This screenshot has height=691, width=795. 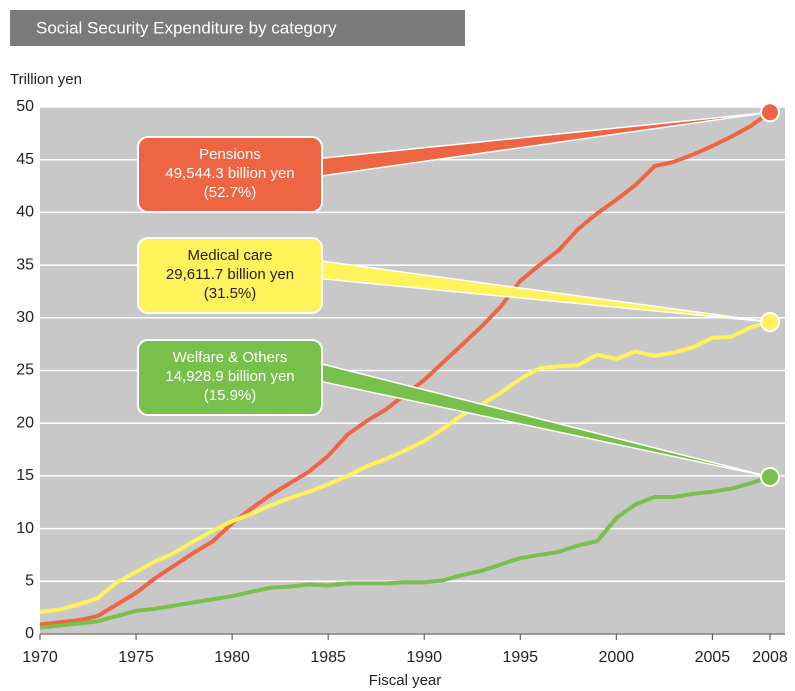 I want to click on callout-text: (52.7%), so click(x=230, y=192).